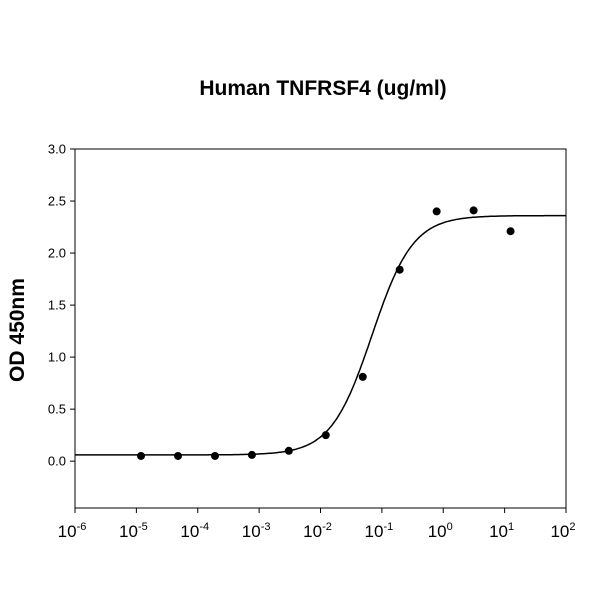  What do you see at coordinates (57, 201) in the screenshot?
I see `y-tick-label: 2.5` at bounding box center [57, 201].